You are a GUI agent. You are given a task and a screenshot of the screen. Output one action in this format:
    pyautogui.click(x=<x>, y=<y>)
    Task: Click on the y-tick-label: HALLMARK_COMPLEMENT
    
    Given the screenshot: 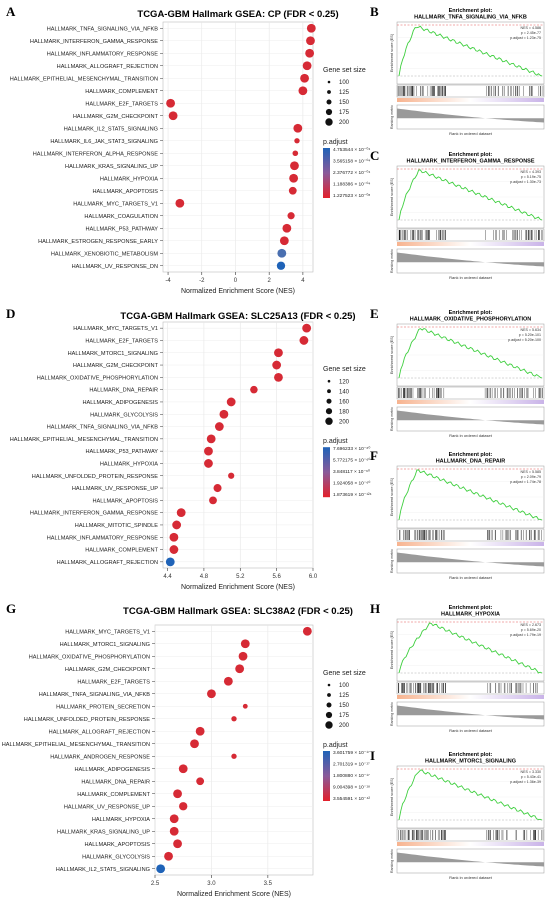 What is the action you would take?
    pyautogui.click(x=113, y=795)
    